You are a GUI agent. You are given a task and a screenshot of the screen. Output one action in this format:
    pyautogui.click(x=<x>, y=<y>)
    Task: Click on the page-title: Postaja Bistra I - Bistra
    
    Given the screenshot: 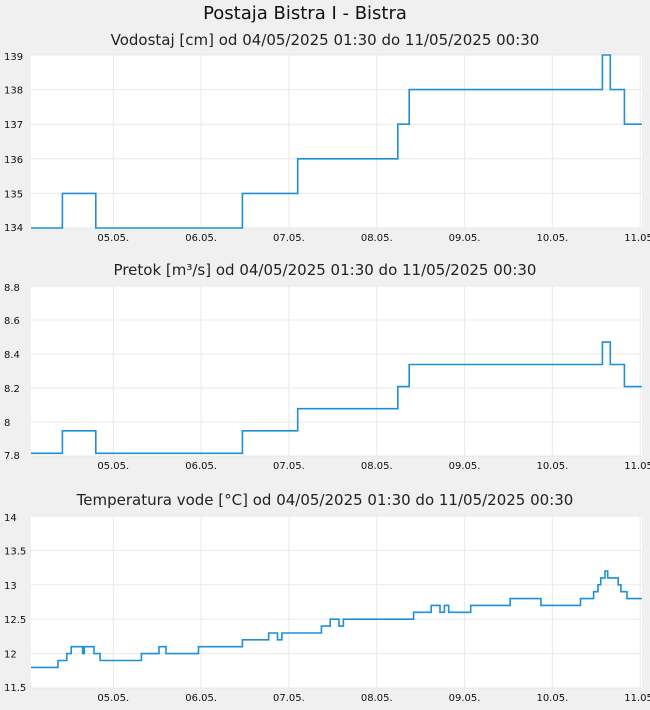 What is the action you would take?
    pyautogui.click(x=305, y=13)
    